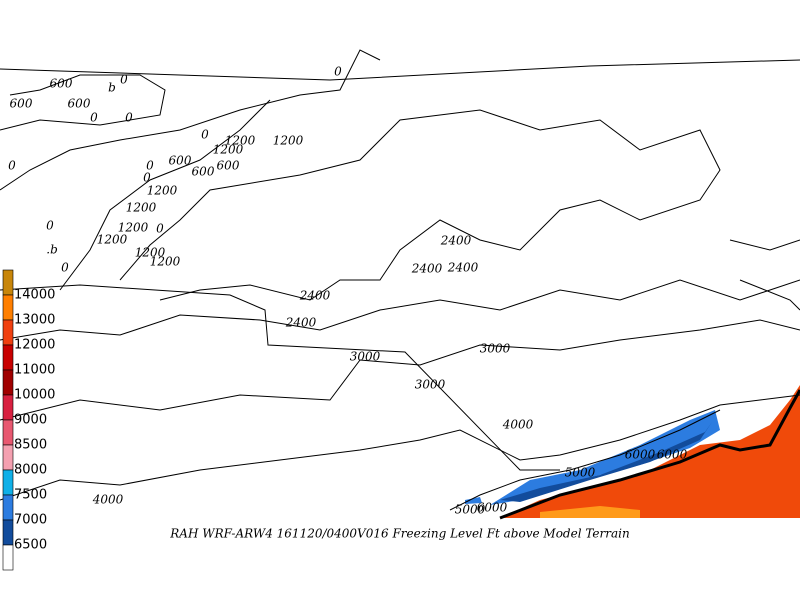  What do you see at coordinates (30, 545) in the screenshot?
I see `colorbar-label: 6500` at bounding box center [30, 545].